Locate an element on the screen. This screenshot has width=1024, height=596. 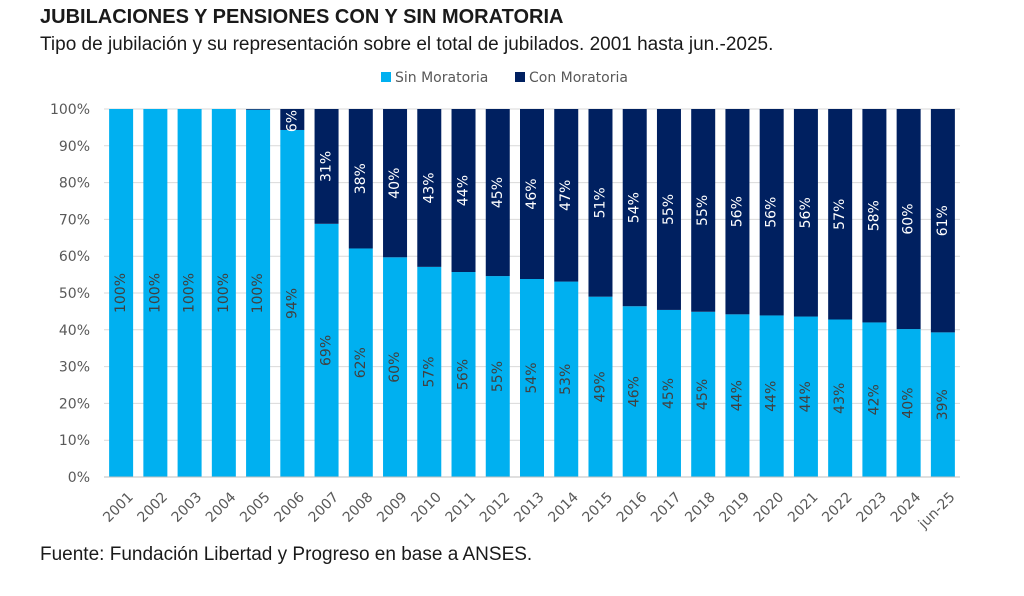
data-label-sin-moratoria: 54% is located at coordinates (532, 377).